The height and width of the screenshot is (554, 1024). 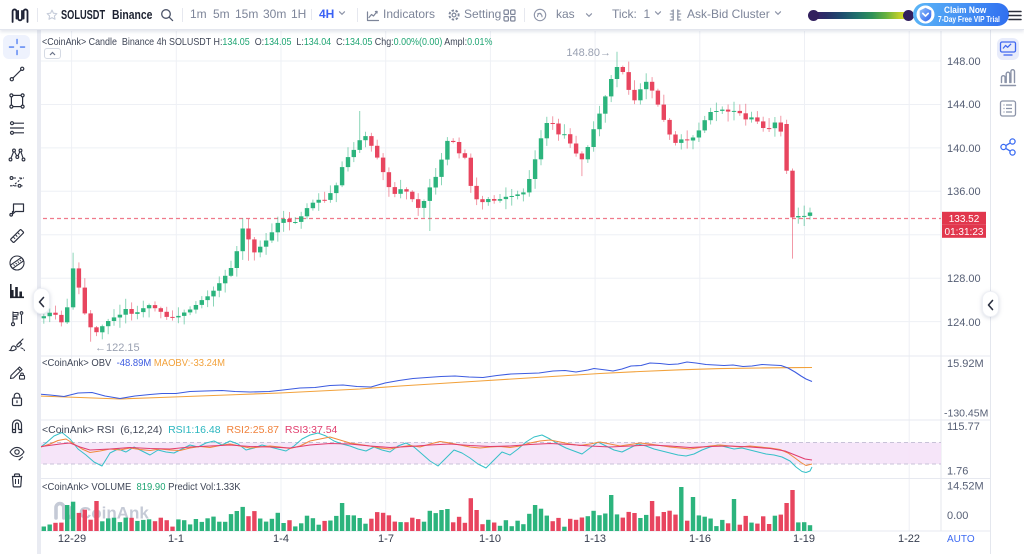 What do you see at coordinates (490, 539) in the screenshot?
I see `svg-text: 1-10` at bounding box center [490, 539].